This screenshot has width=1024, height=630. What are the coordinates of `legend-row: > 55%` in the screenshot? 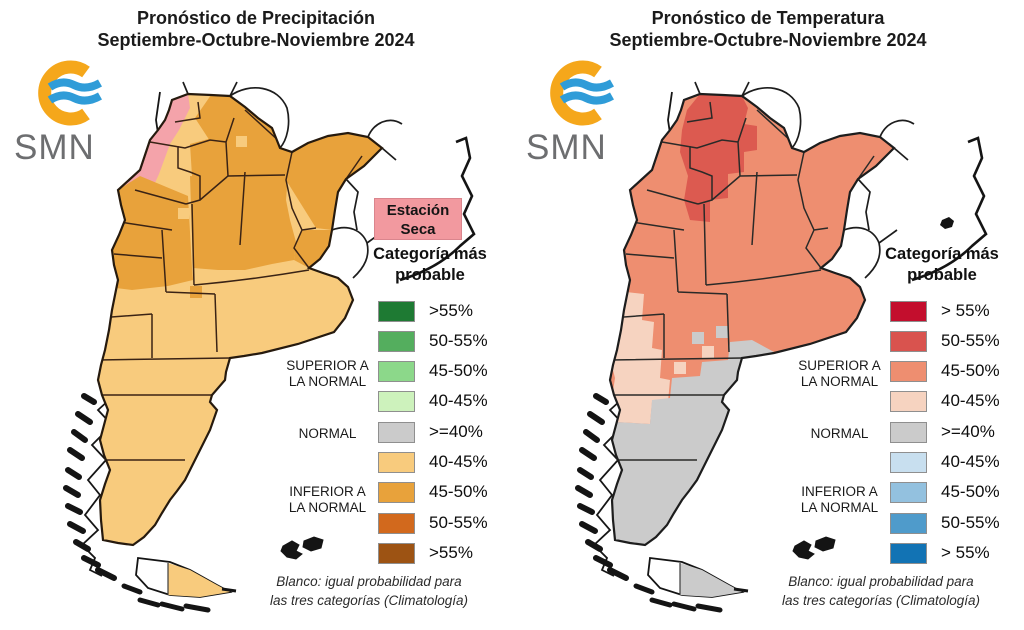 It's located at (940, 311).